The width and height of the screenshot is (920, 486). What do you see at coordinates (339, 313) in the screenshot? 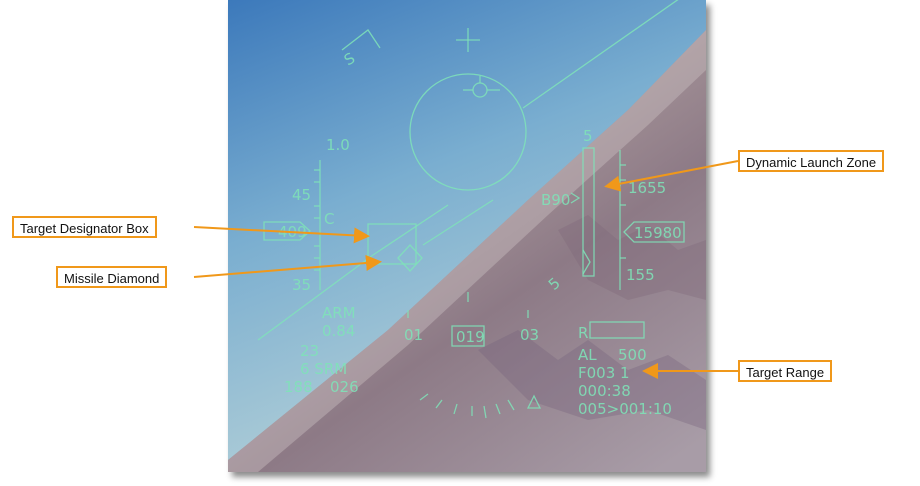
I see `master-arm: ARM` at bounding box center [339, 313].